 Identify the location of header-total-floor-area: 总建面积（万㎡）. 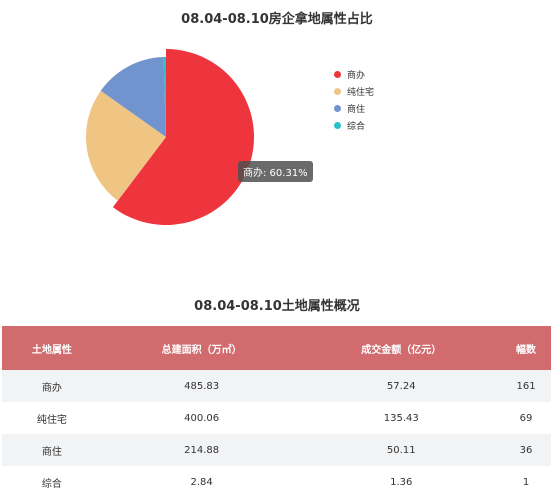
(201, 348).